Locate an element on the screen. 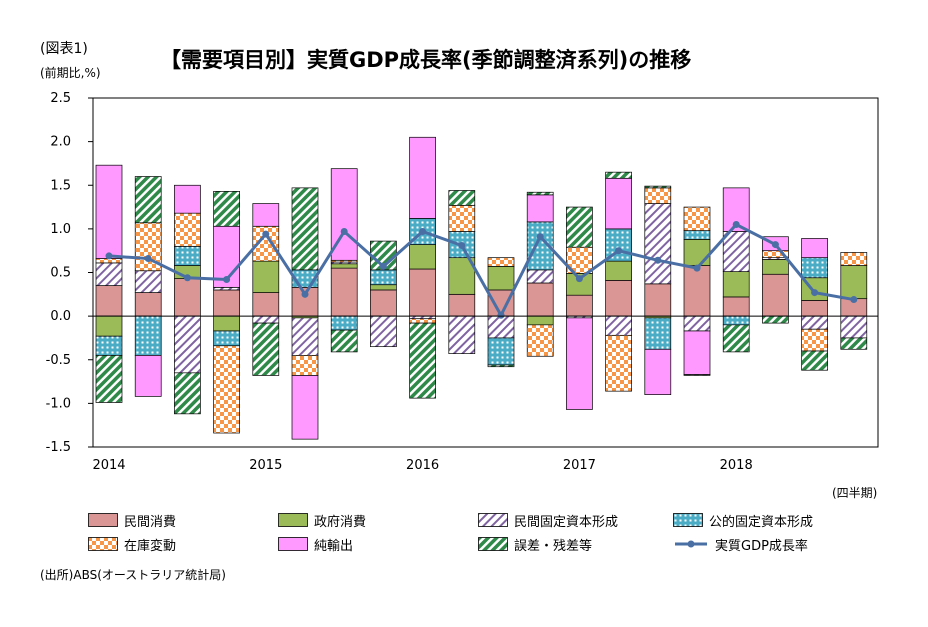 This screenshot has height=627, width=928. legend-label: 誤差・残差等 is located at coordinates (553, 546).